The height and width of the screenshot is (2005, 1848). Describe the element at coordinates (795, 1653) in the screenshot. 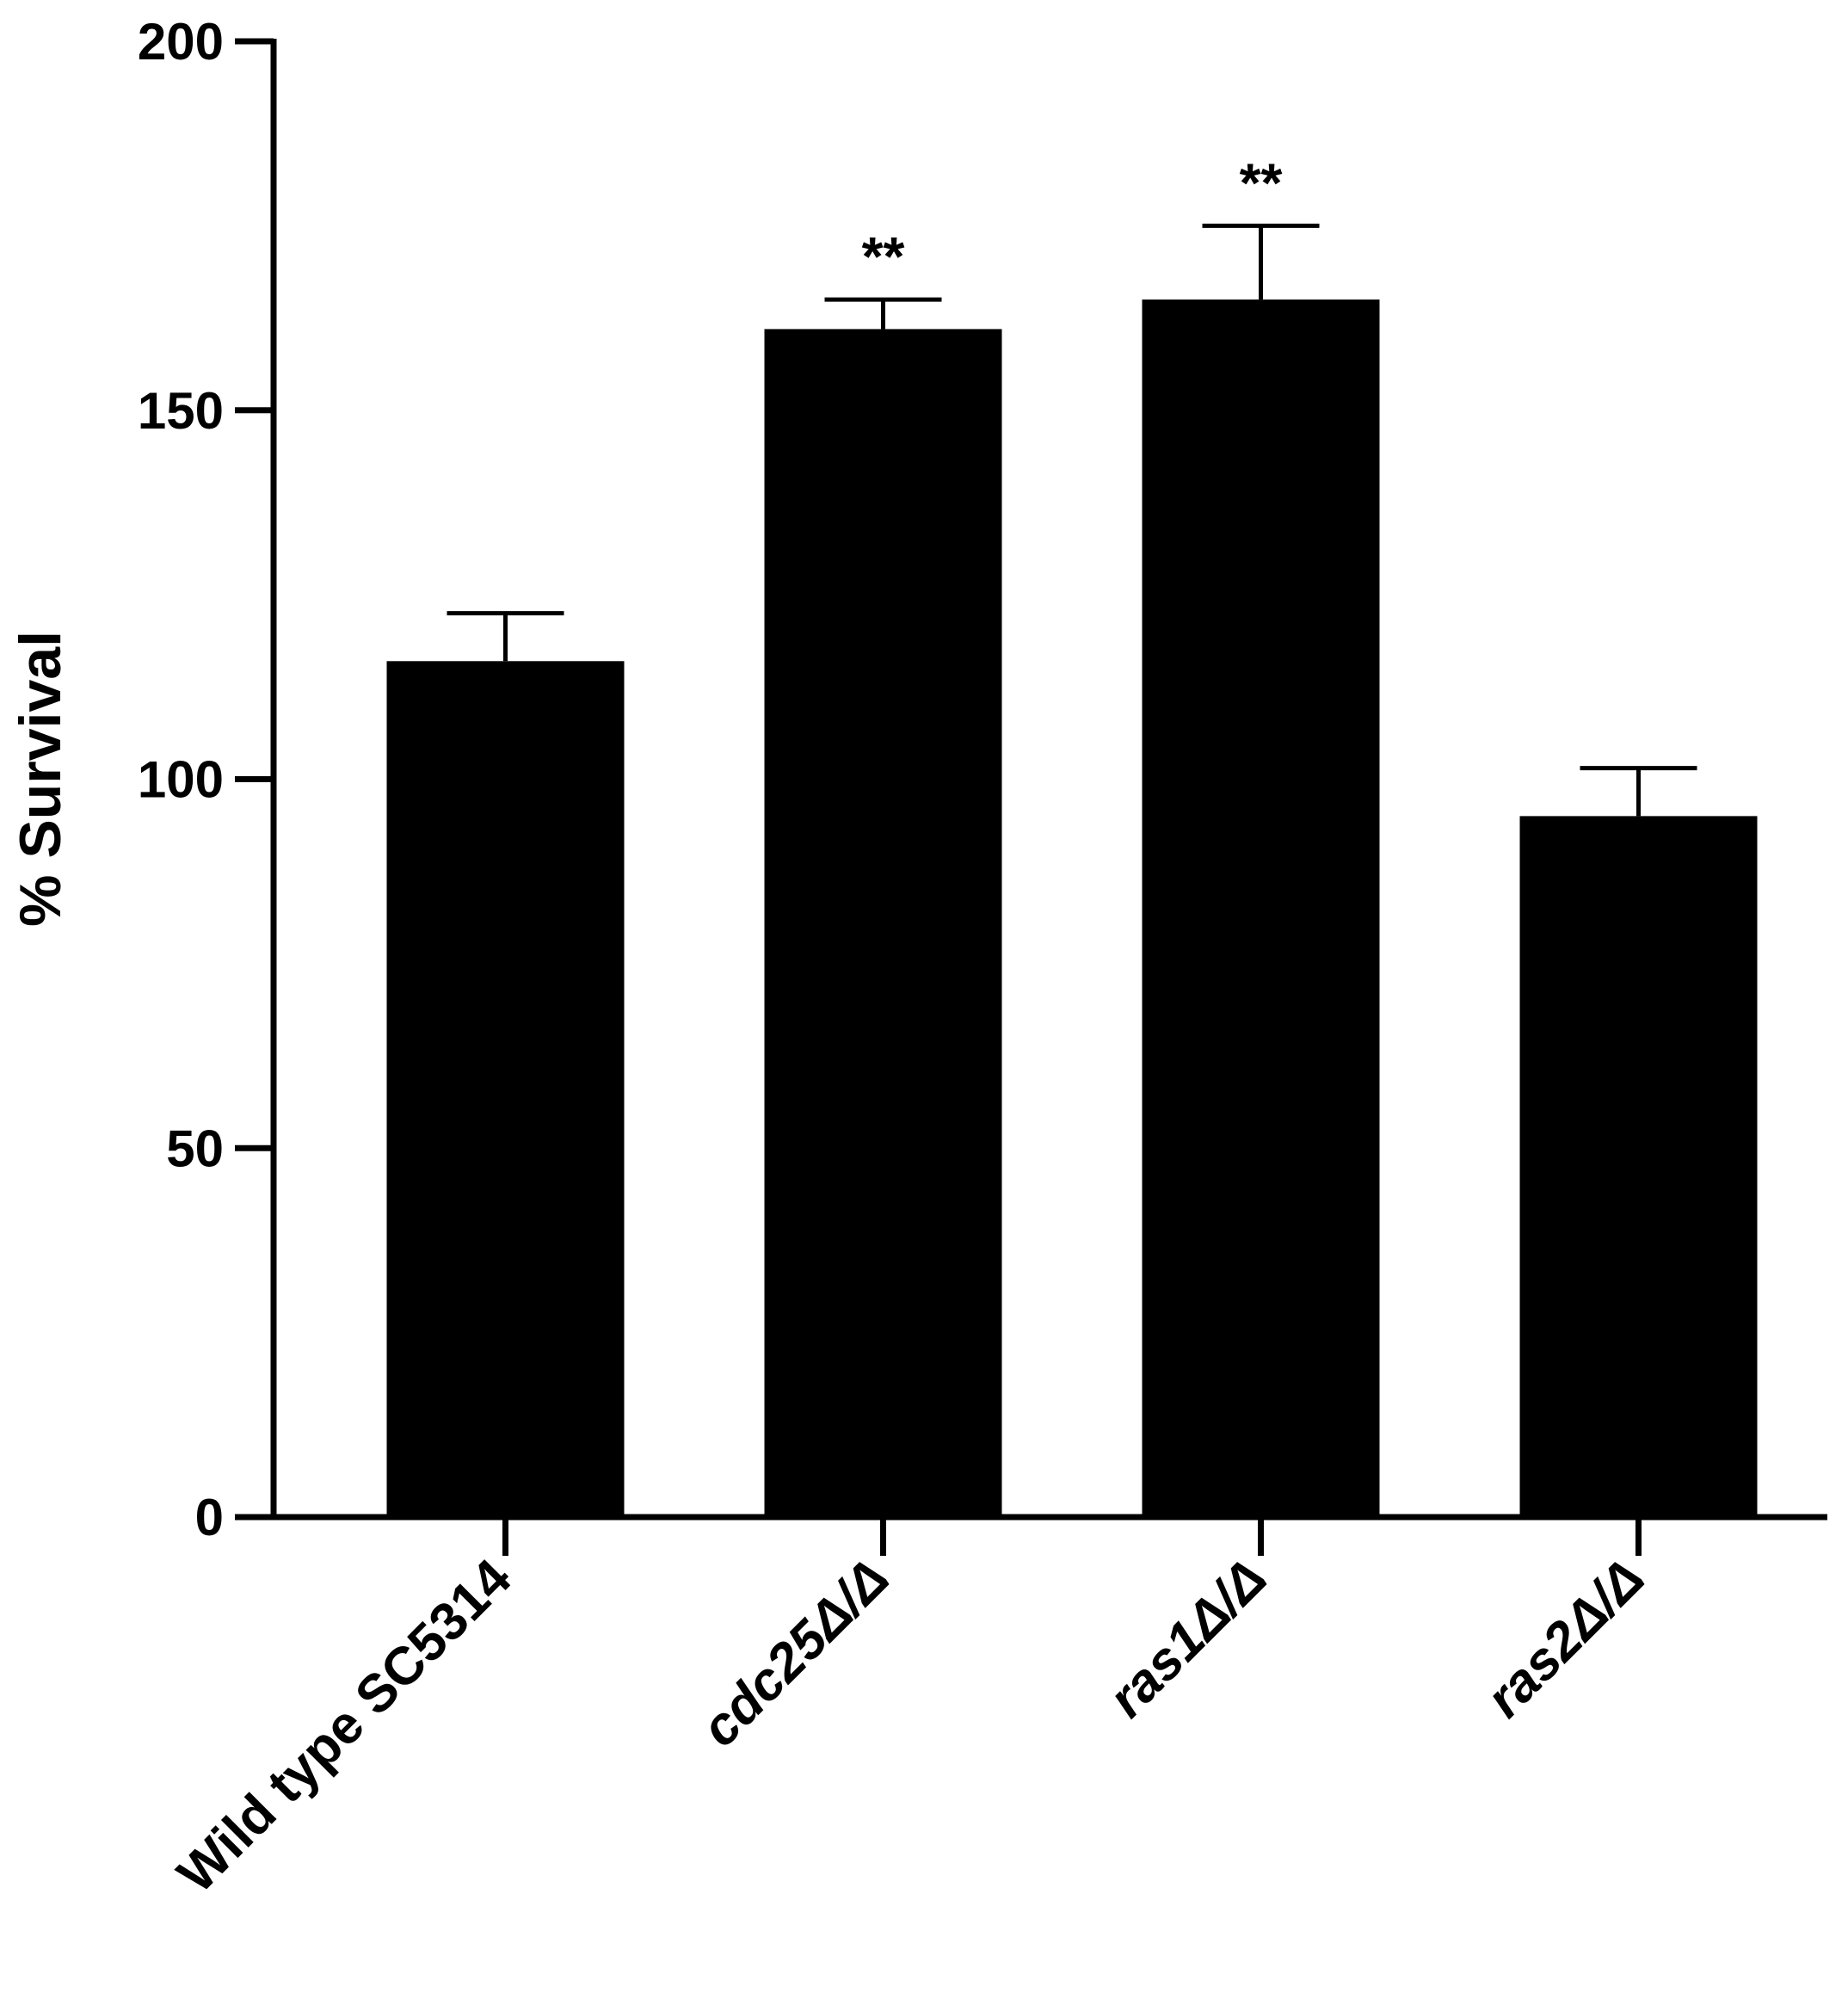

I see `x-tick-label: cdc25Δ/Δ` at that location.